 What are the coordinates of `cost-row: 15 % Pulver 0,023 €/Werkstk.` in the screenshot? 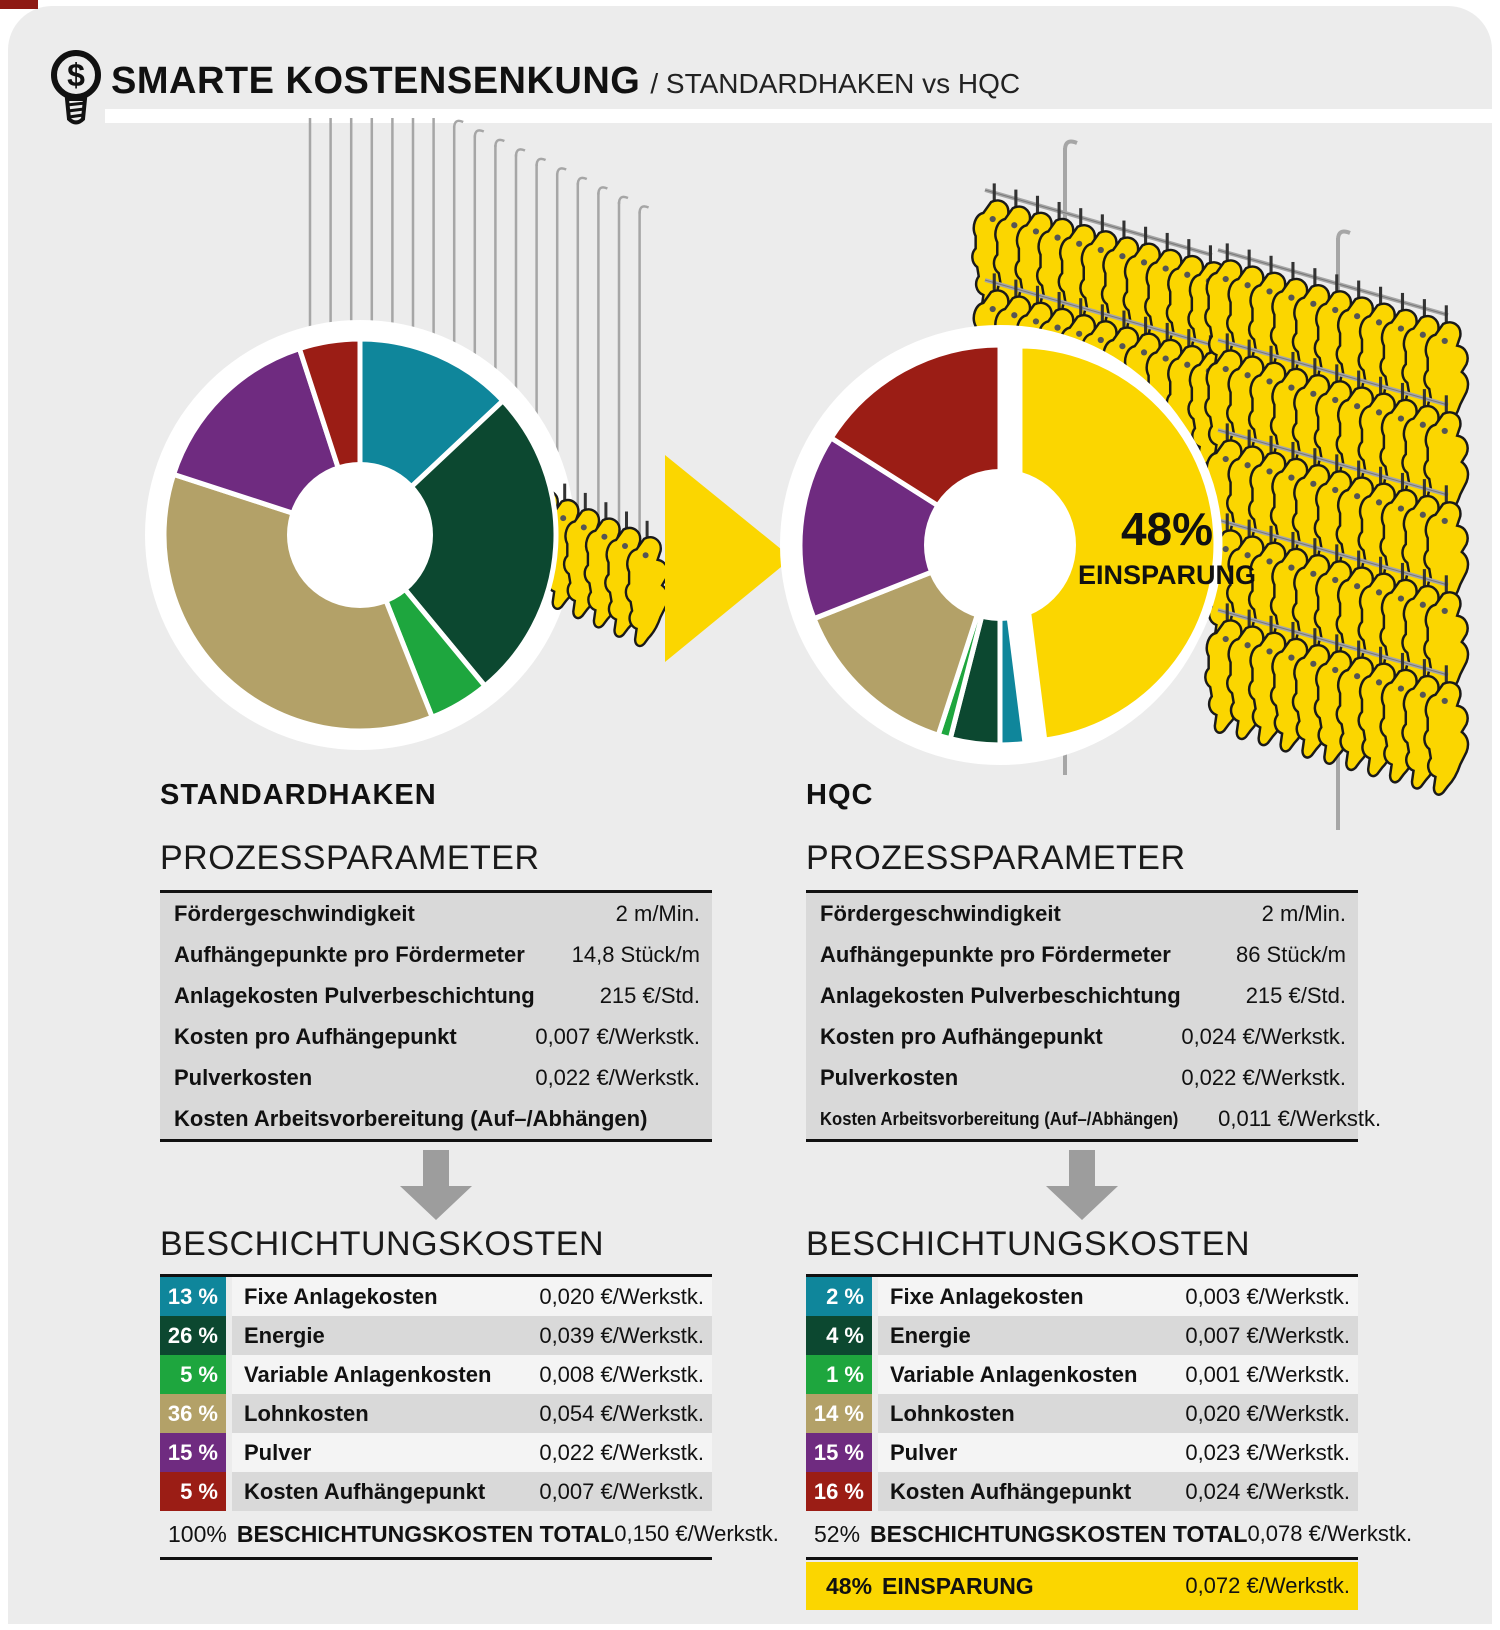 It's located at (1082, 1452).